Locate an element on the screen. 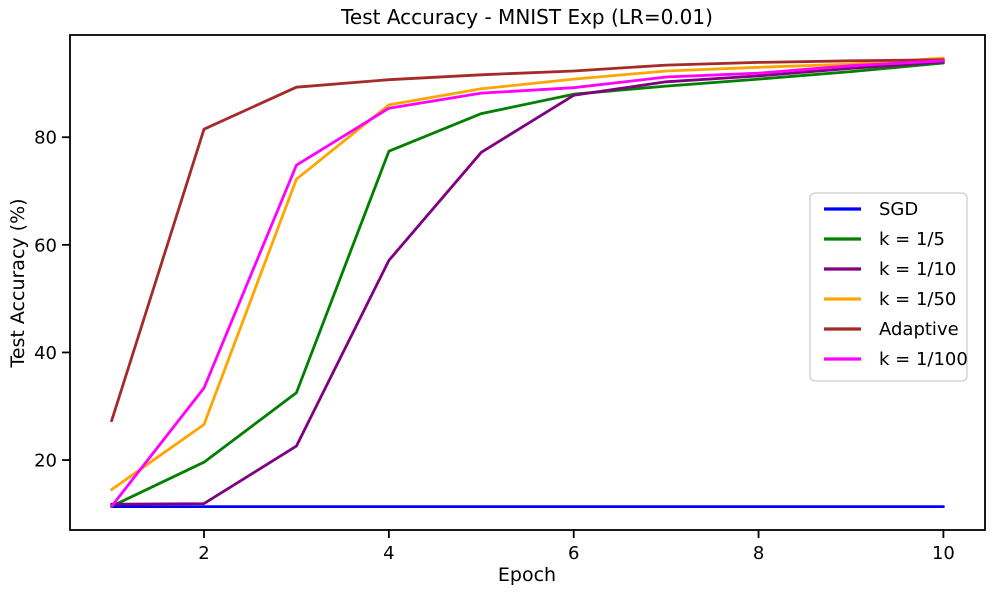 The image size is (996, 594). legend-label: SGD is located at coordinates (898, 209).